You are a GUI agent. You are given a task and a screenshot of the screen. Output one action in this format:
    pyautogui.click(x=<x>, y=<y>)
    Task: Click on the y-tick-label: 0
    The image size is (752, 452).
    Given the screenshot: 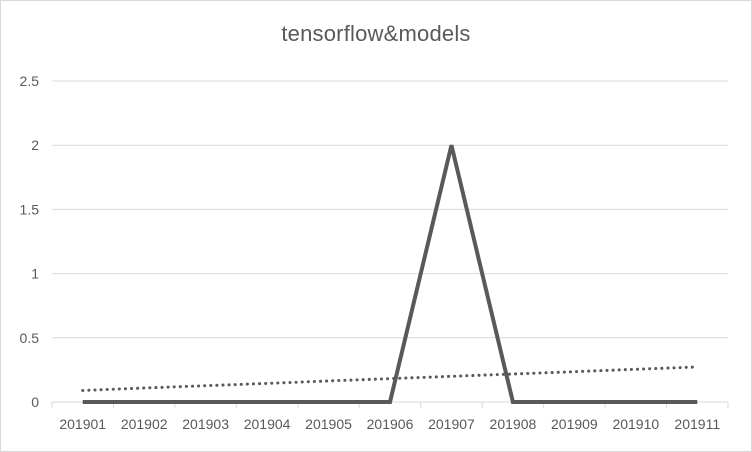 What is the action you would take?
    pyautogui.click(x=35, y=402)
    